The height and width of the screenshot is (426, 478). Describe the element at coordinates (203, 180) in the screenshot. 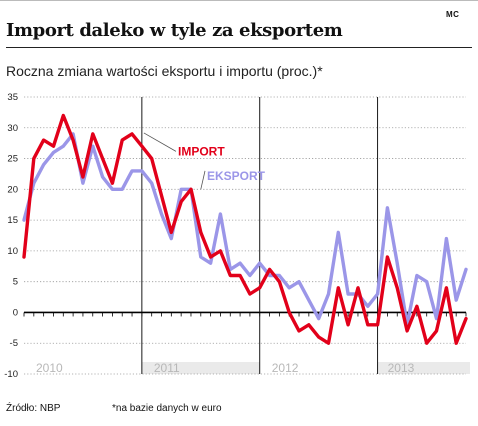

I see `eksport-leader-line` at that location.